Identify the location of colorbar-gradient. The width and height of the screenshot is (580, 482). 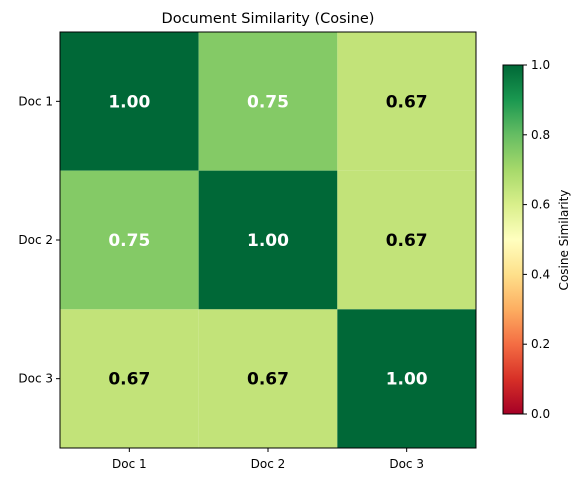
(513, 239).